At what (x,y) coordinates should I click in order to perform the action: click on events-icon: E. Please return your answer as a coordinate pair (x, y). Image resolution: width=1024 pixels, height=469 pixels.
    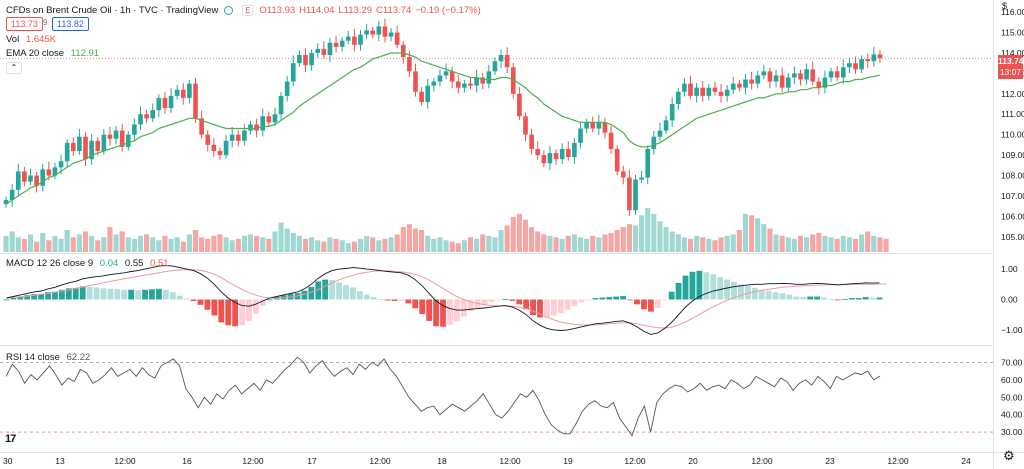
    Looking at the image, I should click on (248, 10).